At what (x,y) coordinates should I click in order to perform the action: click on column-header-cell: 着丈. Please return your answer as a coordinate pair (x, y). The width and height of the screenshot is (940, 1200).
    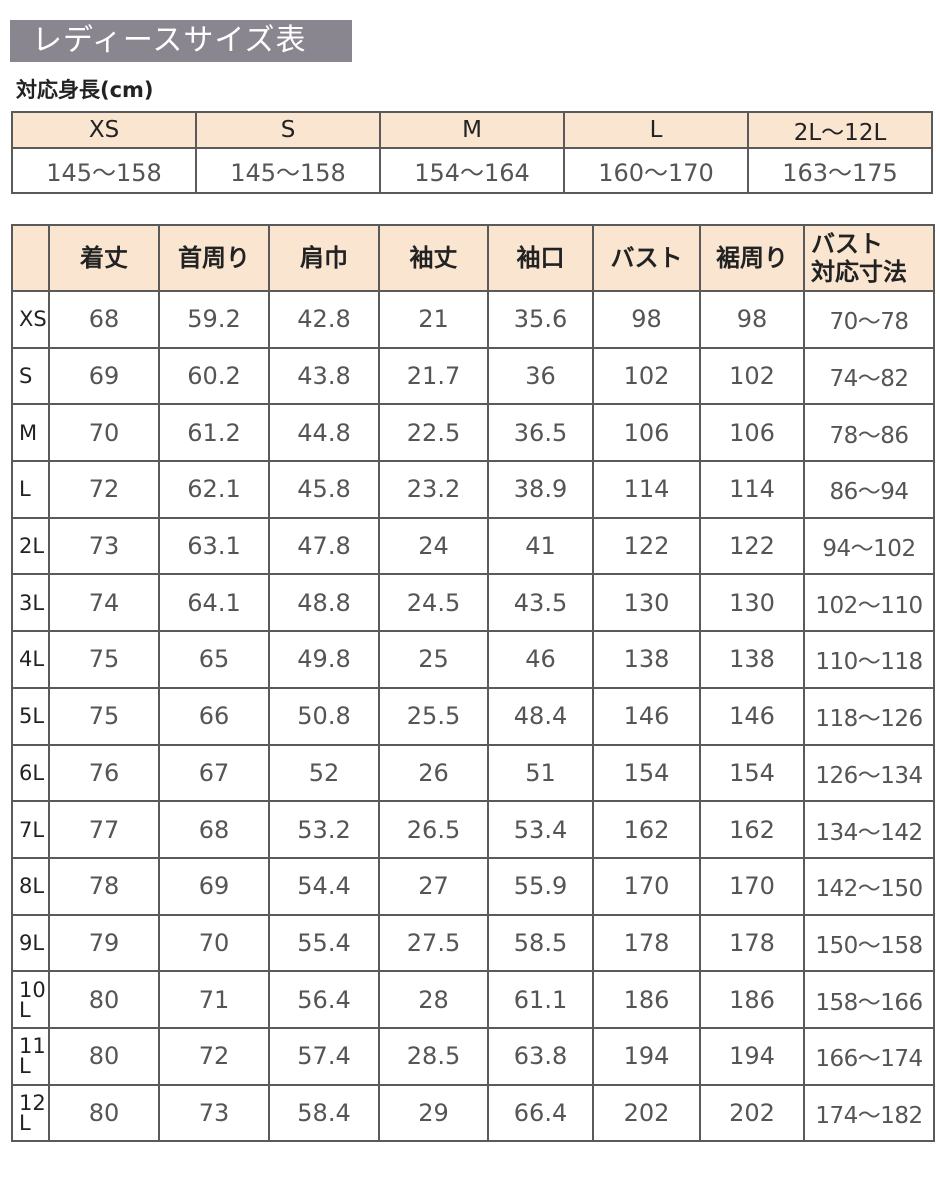
    Looking at the image, I should click on (104, 258).